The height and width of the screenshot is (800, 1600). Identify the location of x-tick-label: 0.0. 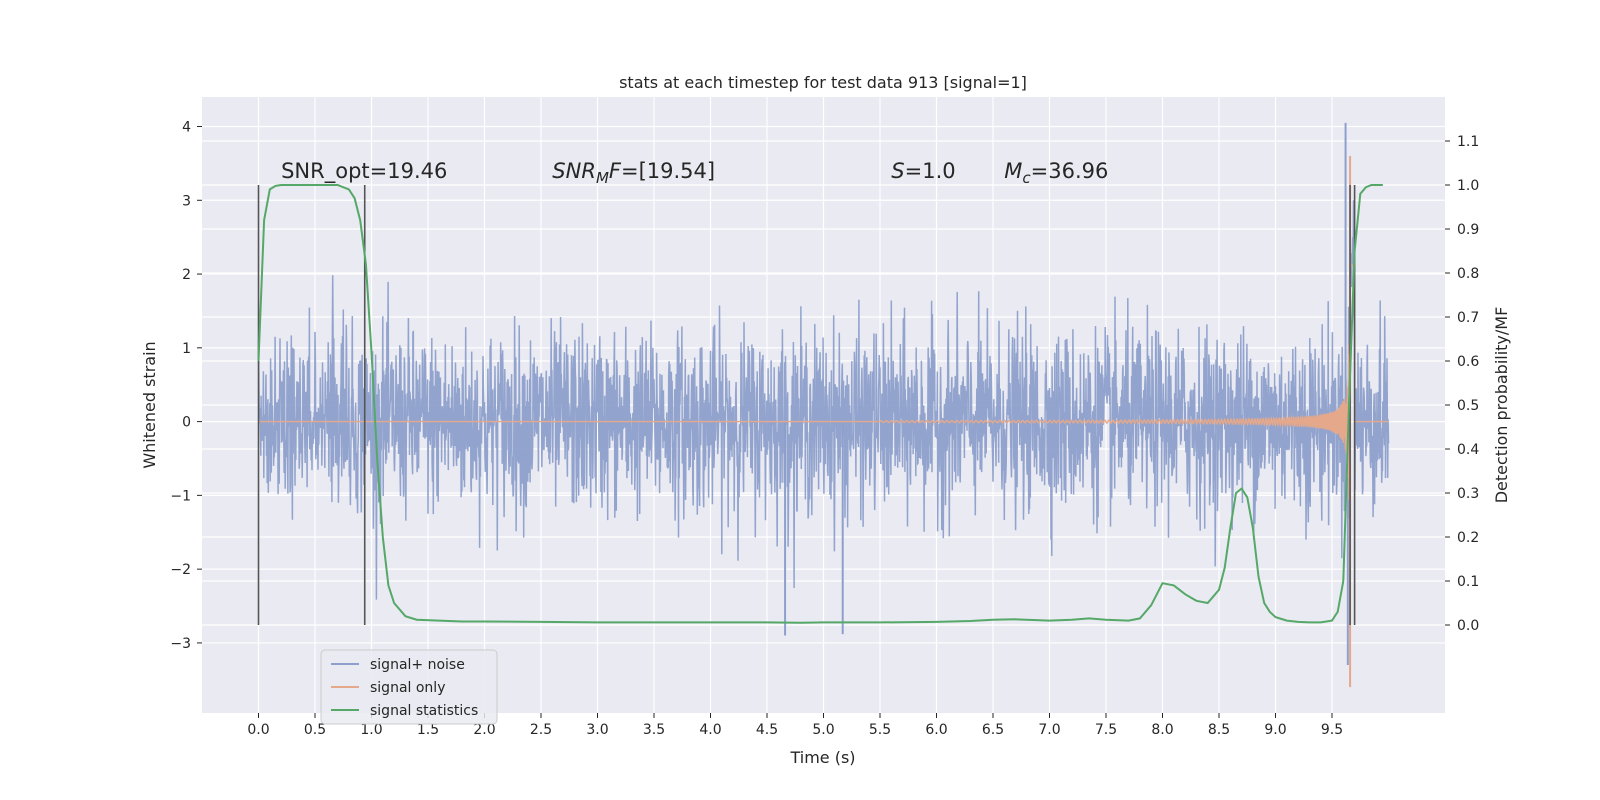
(258, 730).